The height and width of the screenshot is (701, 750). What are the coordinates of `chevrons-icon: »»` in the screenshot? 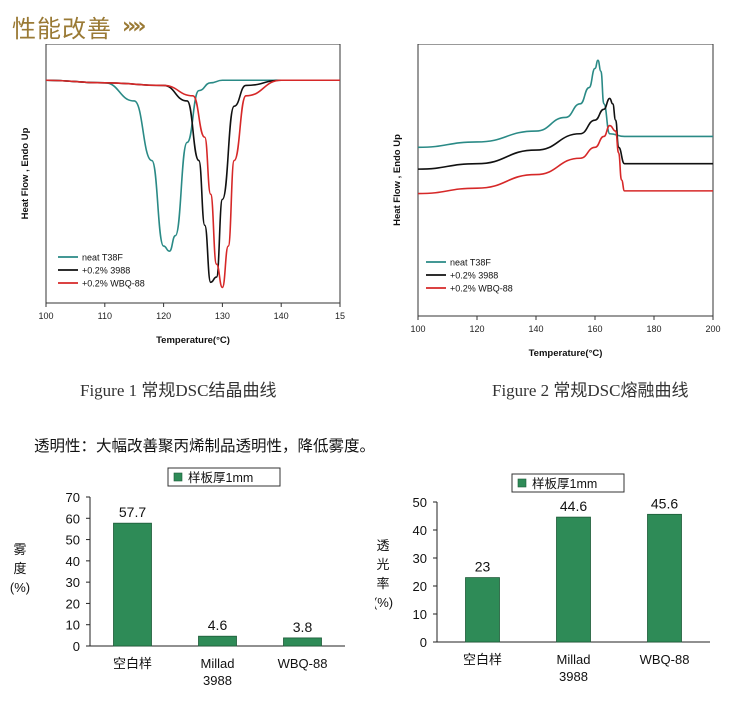 It's located at (134, 26).